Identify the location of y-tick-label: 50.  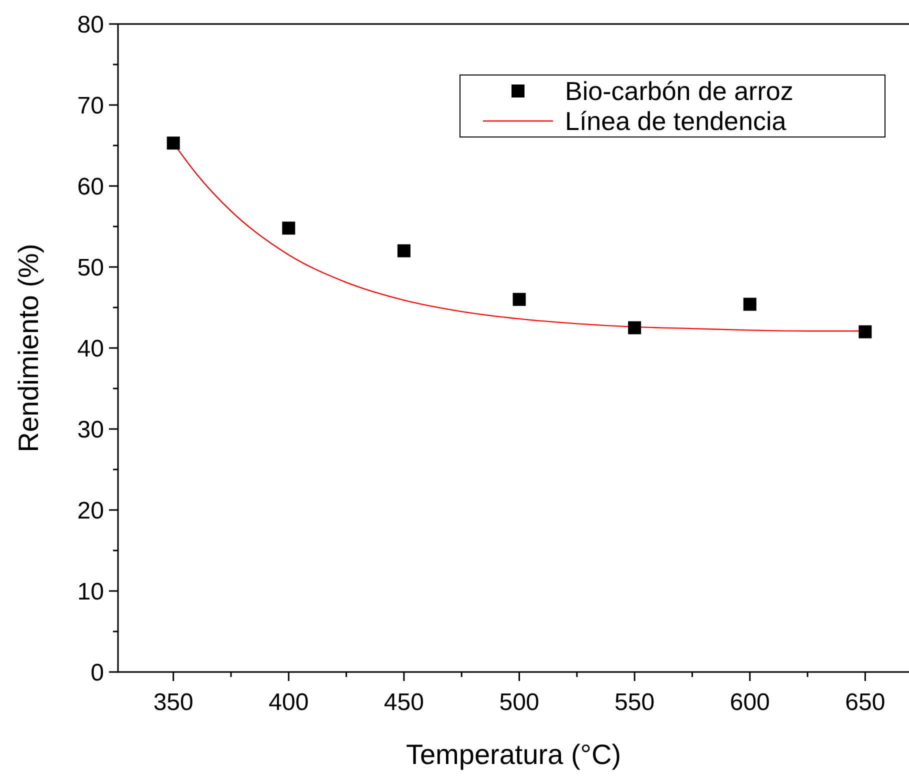
(90, 268).